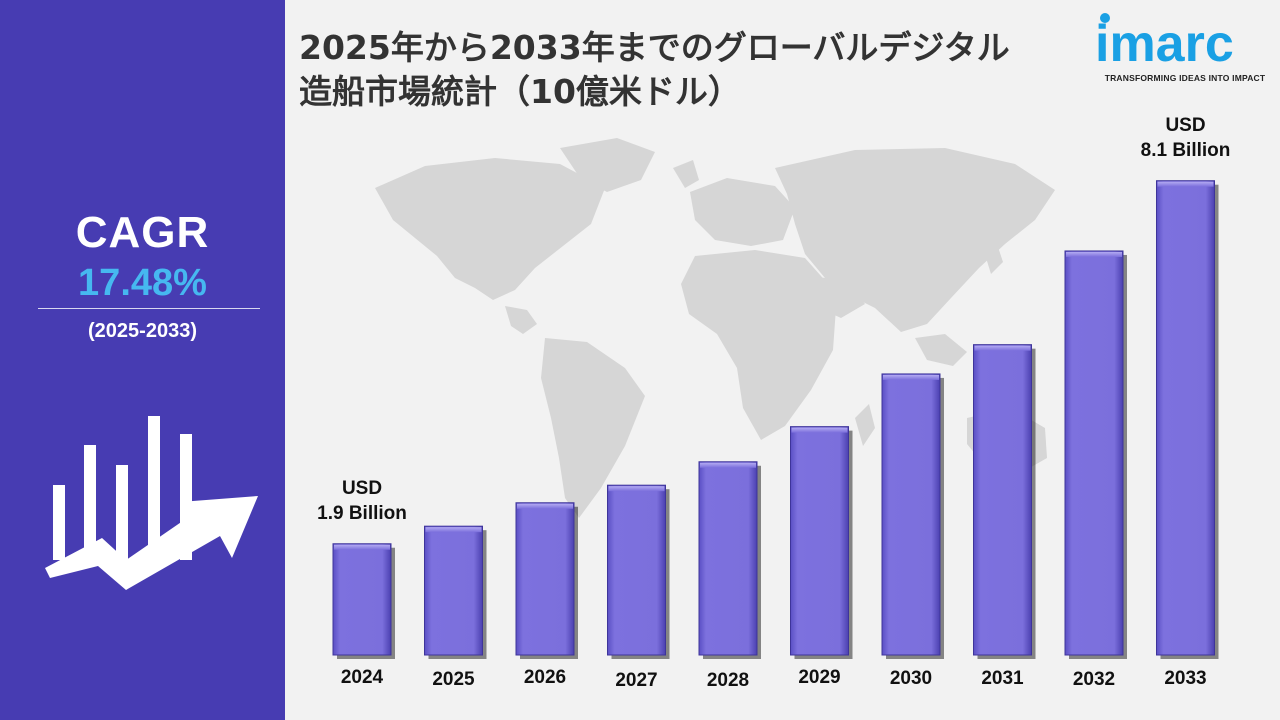  Describe the element at coordinates (1185, 678) in the screenshot. I see `x-tick-label: 2033` at that location.